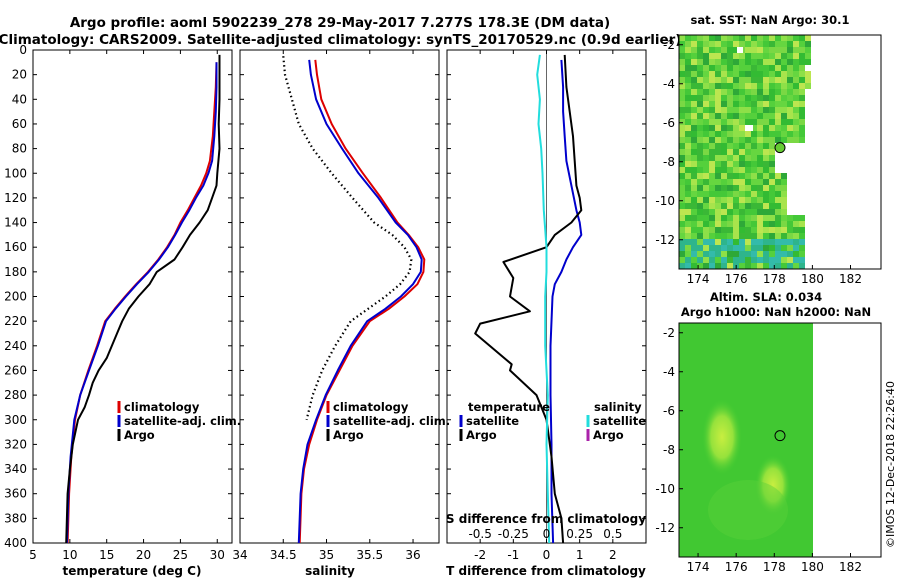 Image resolution: width=900 pixels, height=584 pixels. Describe the element at coordinates (665, 201) in the screenshot. I see `map-y-tick-label: -10` at that location.